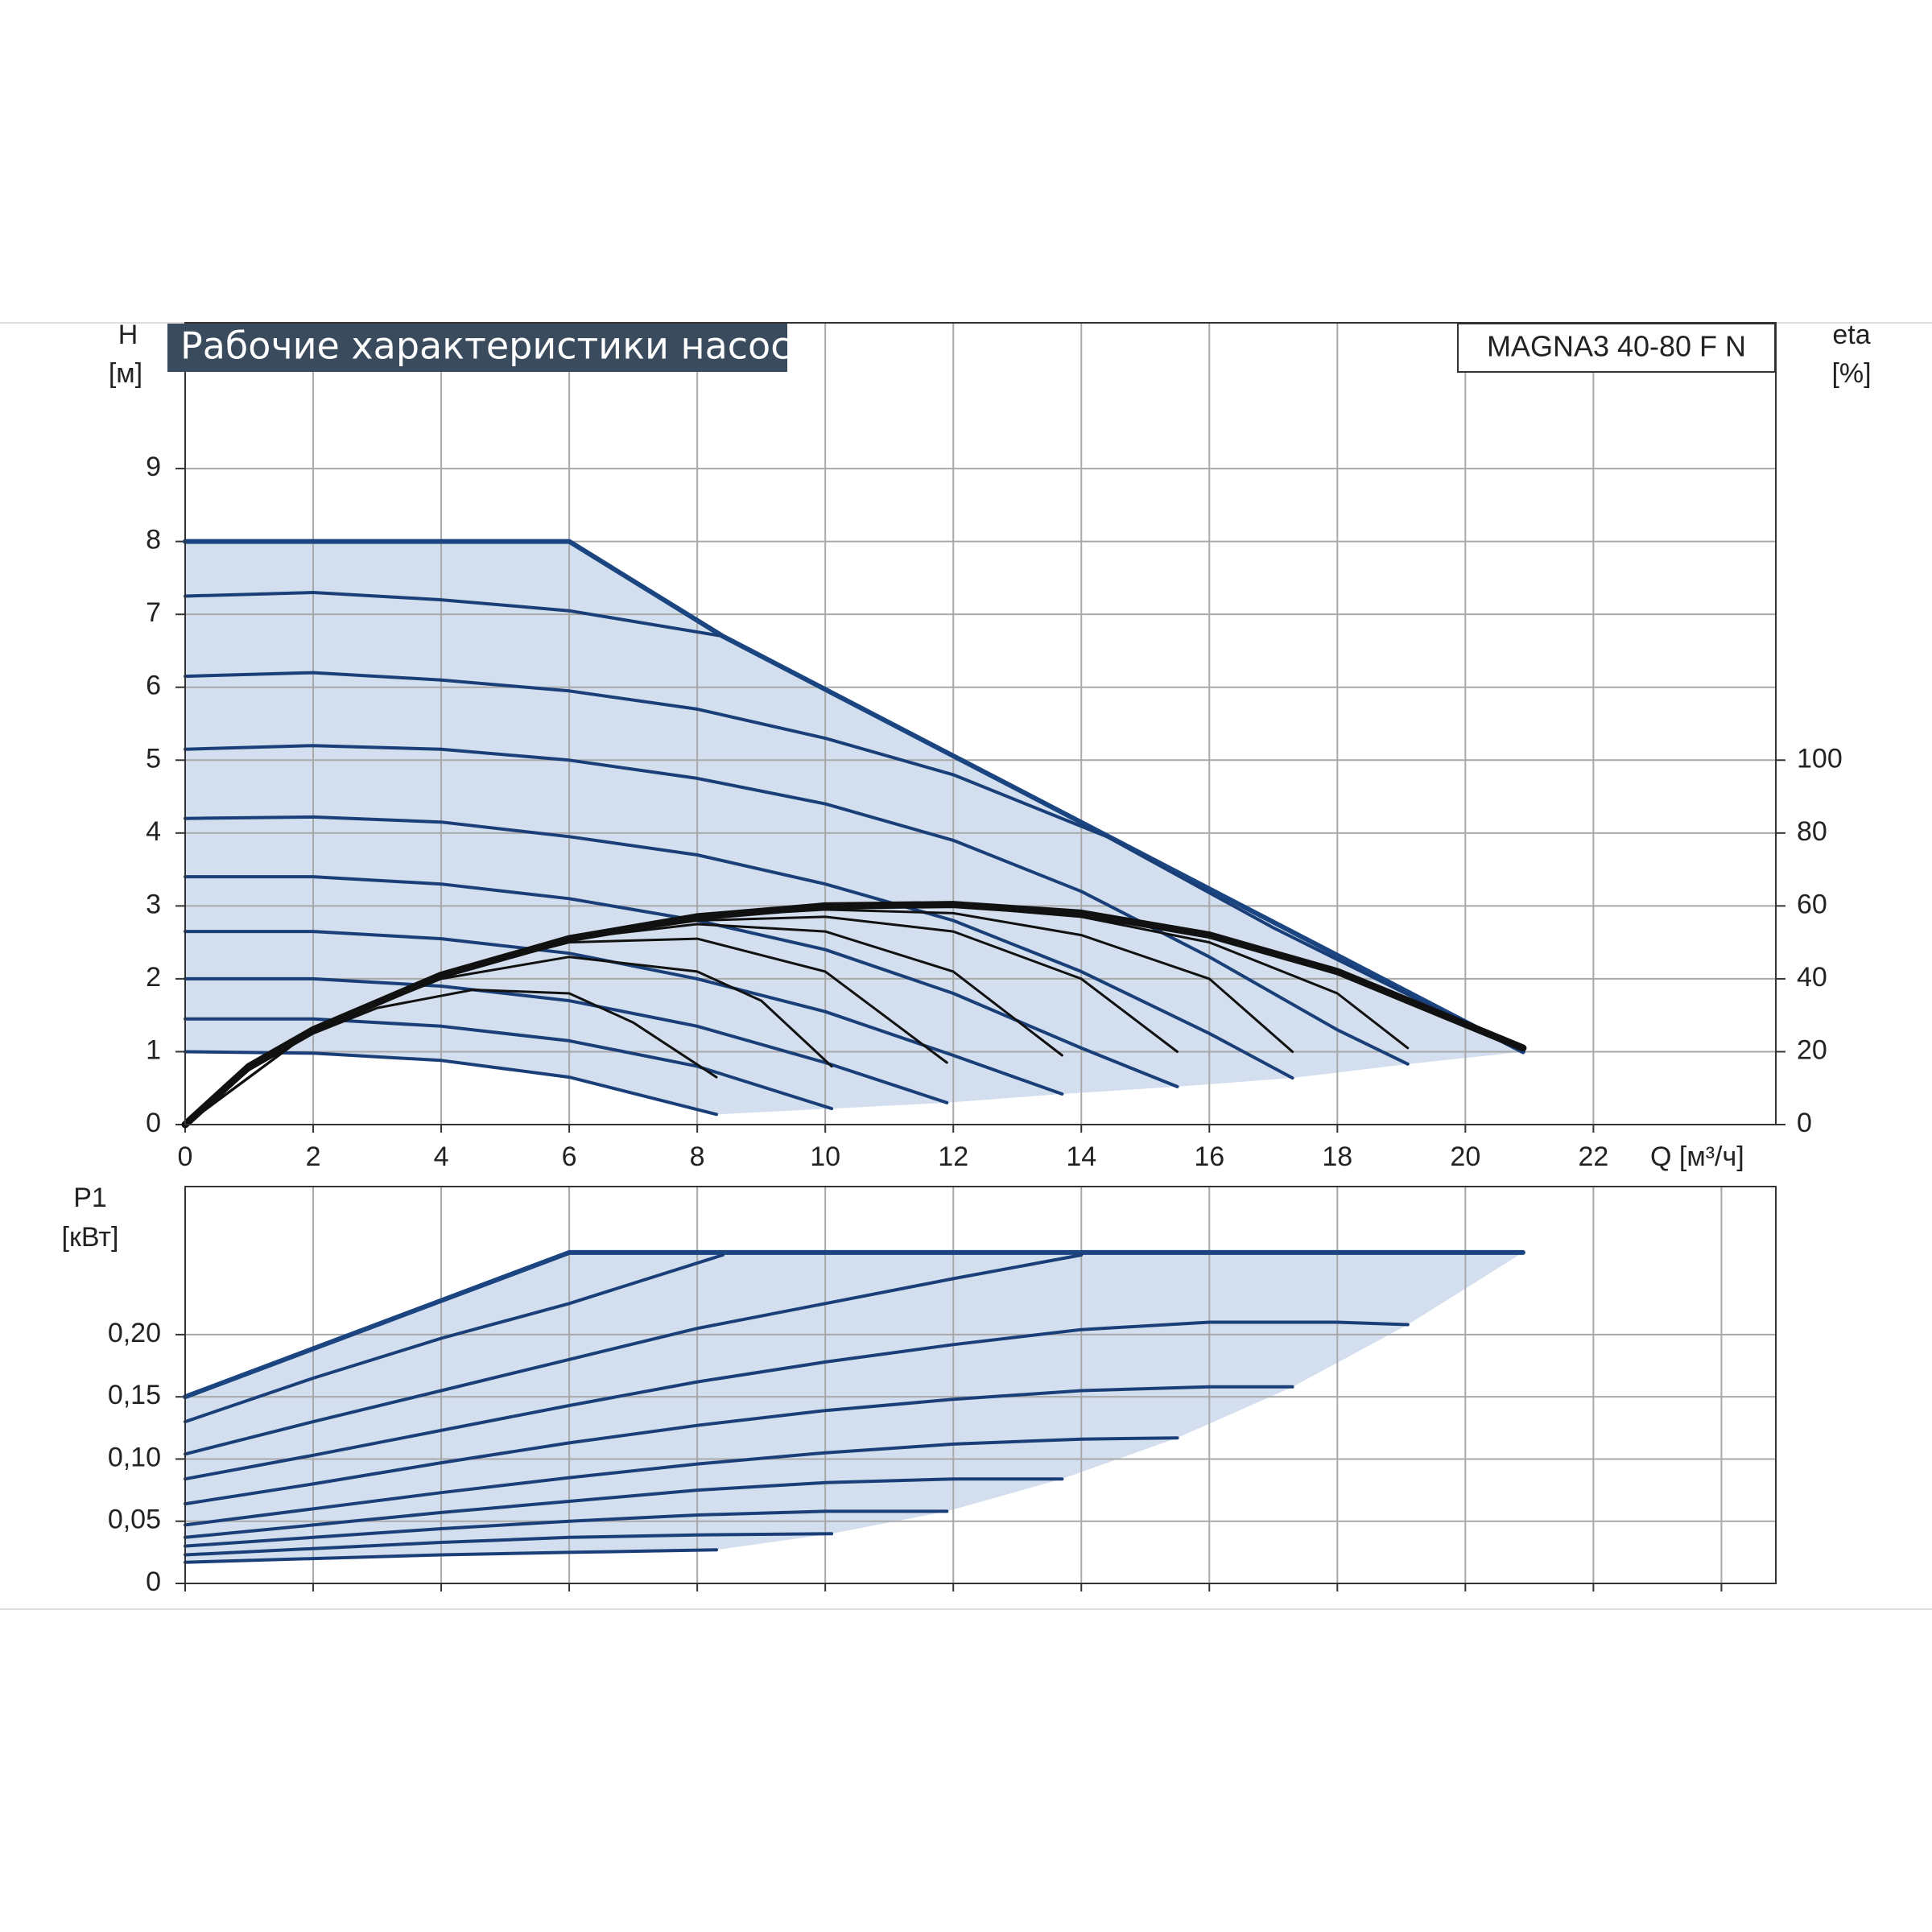 This screenshot has width=1932, height=1932. What do you see at coordinates (825, 1156) in the screenshot?
I see `x-tick-label: 10` at bounding box center [825, 1156].